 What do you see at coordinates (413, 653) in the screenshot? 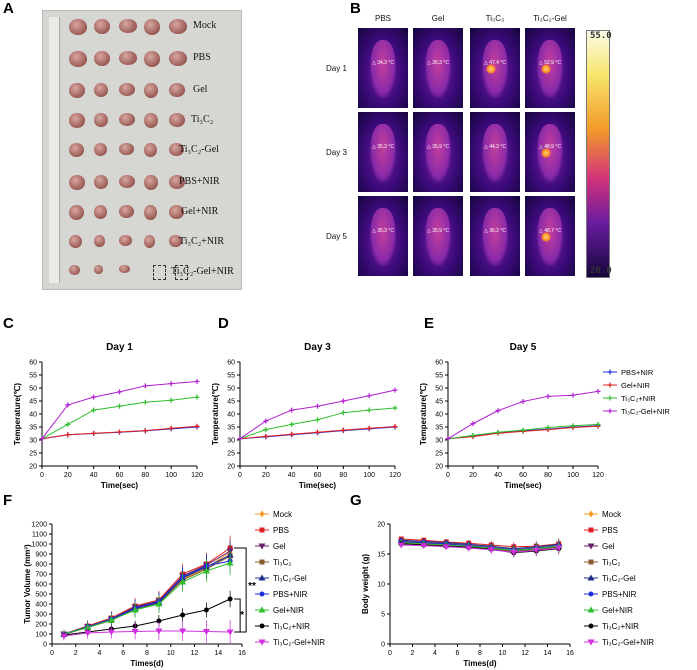
I see `x-tick-label: 2` at bounding box center [413, 653].